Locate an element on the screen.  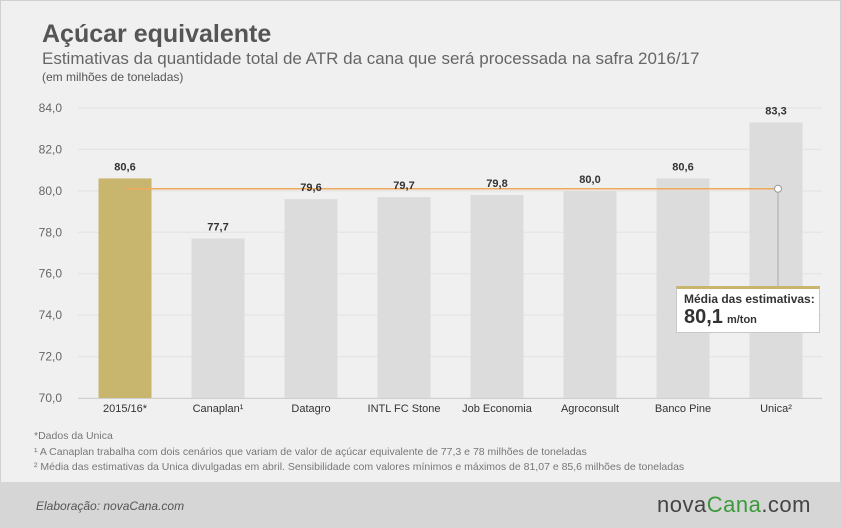
x-tick-label: Unica² is located at coordinates (776, 409).